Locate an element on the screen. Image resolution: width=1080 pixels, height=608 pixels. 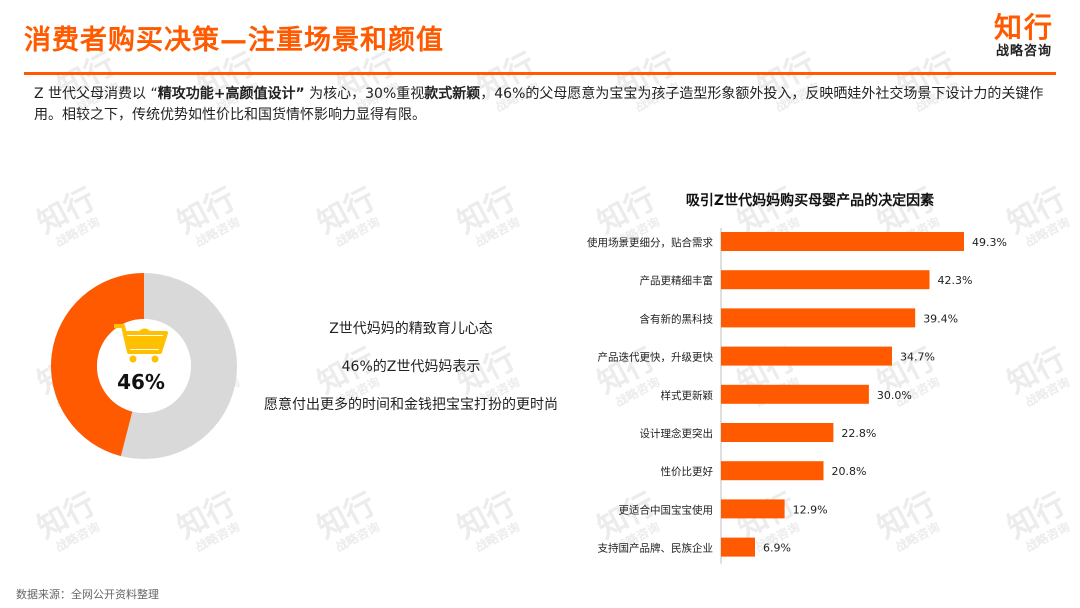
intro-text-2: 为核心，30%重视 is located at coordinates (364, 94).